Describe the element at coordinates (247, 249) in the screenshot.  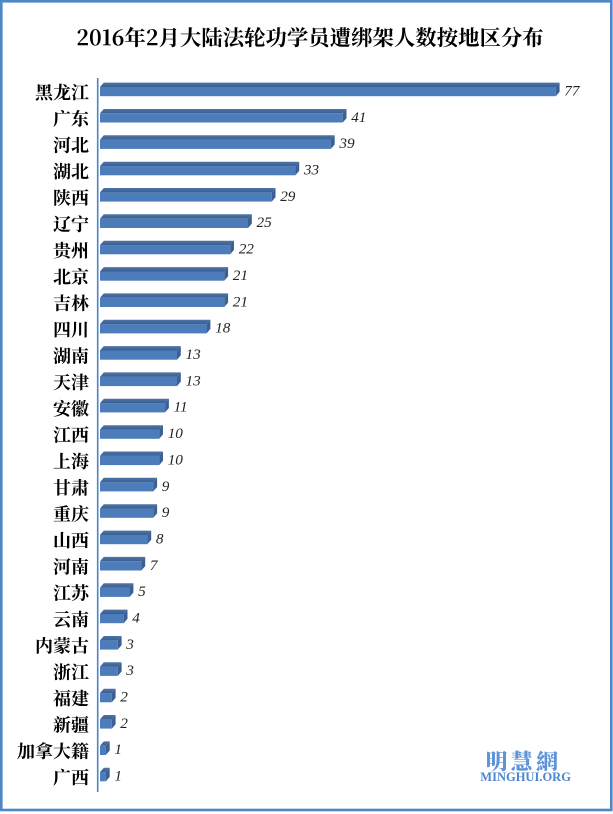
I see `svg-text: 22` at that location.